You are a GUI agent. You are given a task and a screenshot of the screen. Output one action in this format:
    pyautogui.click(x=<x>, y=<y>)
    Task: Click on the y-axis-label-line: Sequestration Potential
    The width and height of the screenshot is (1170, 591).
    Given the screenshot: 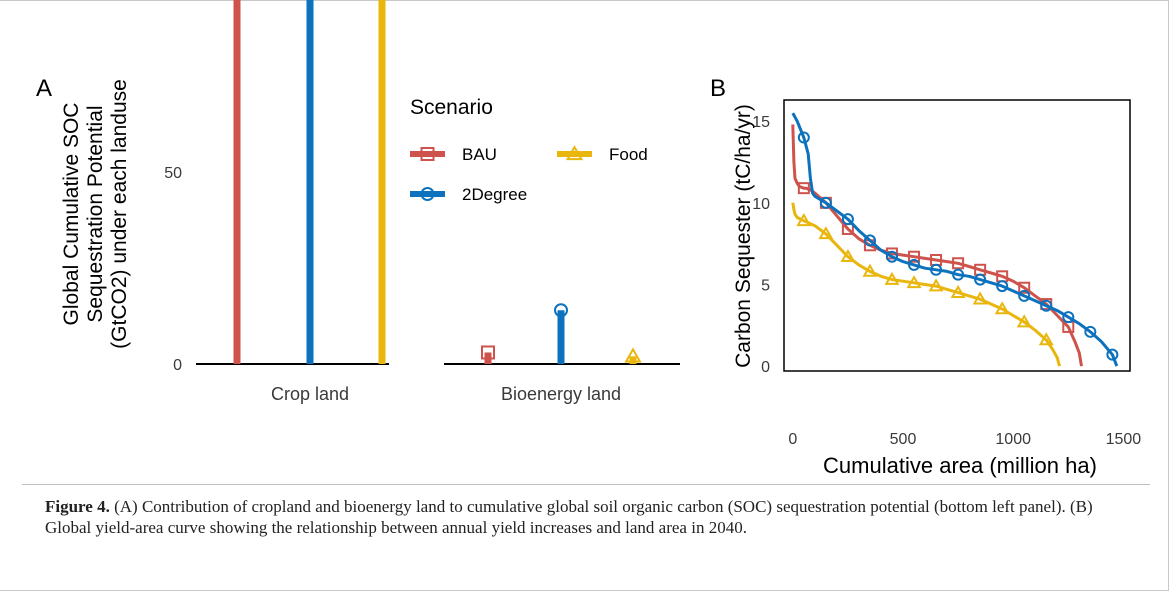 What is the action you would take?
    pyautogui.click(x=95, y=213)
    